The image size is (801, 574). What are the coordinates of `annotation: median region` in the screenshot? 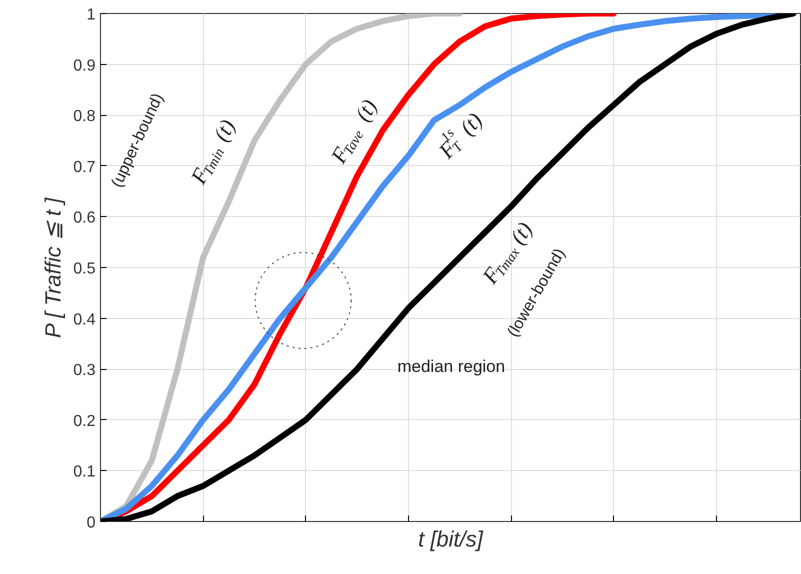 It's located at (451, 366).